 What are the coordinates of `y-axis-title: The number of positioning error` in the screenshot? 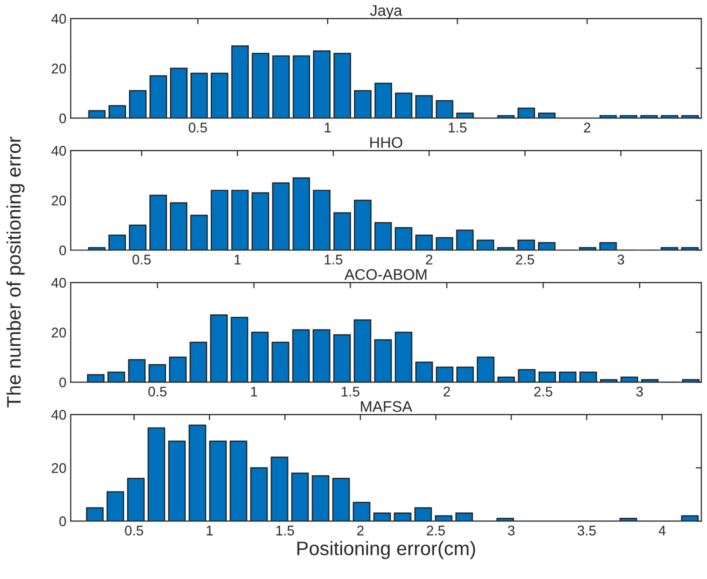 It's located at (15, 272).